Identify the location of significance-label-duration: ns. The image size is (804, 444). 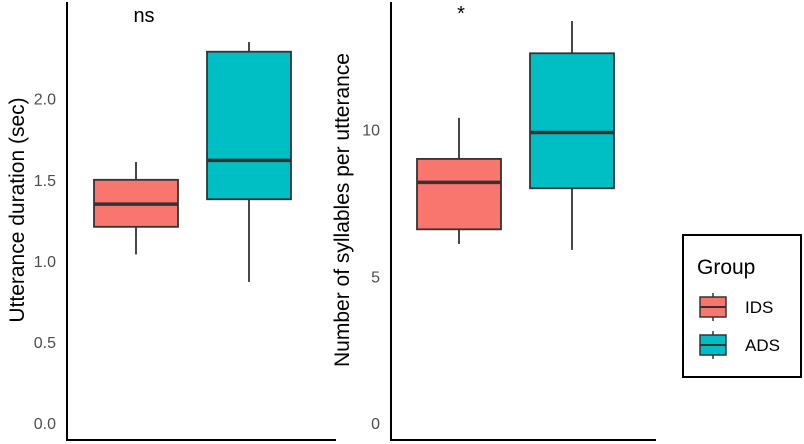
(143, 16).